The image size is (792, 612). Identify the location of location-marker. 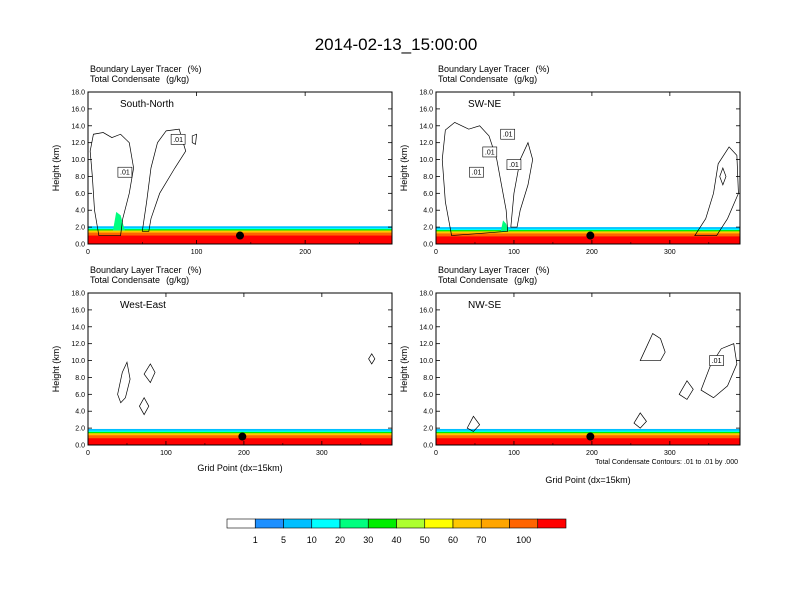
(590, 436).